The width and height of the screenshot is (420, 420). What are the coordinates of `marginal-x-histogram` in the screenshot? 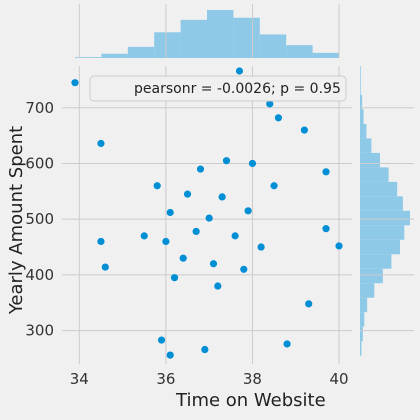 It's located at (207, 34).